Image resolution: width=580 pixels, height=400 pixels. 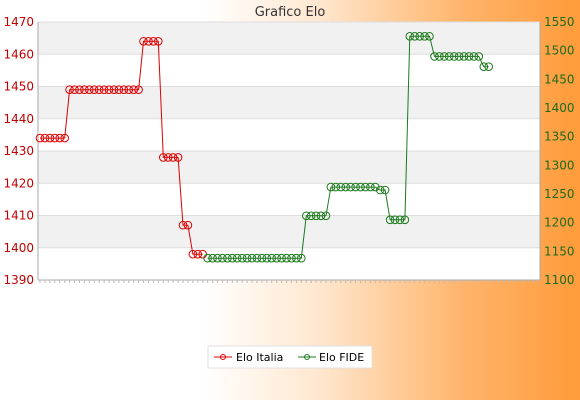 I want to click on x-axis, so click(x=289, y=281).